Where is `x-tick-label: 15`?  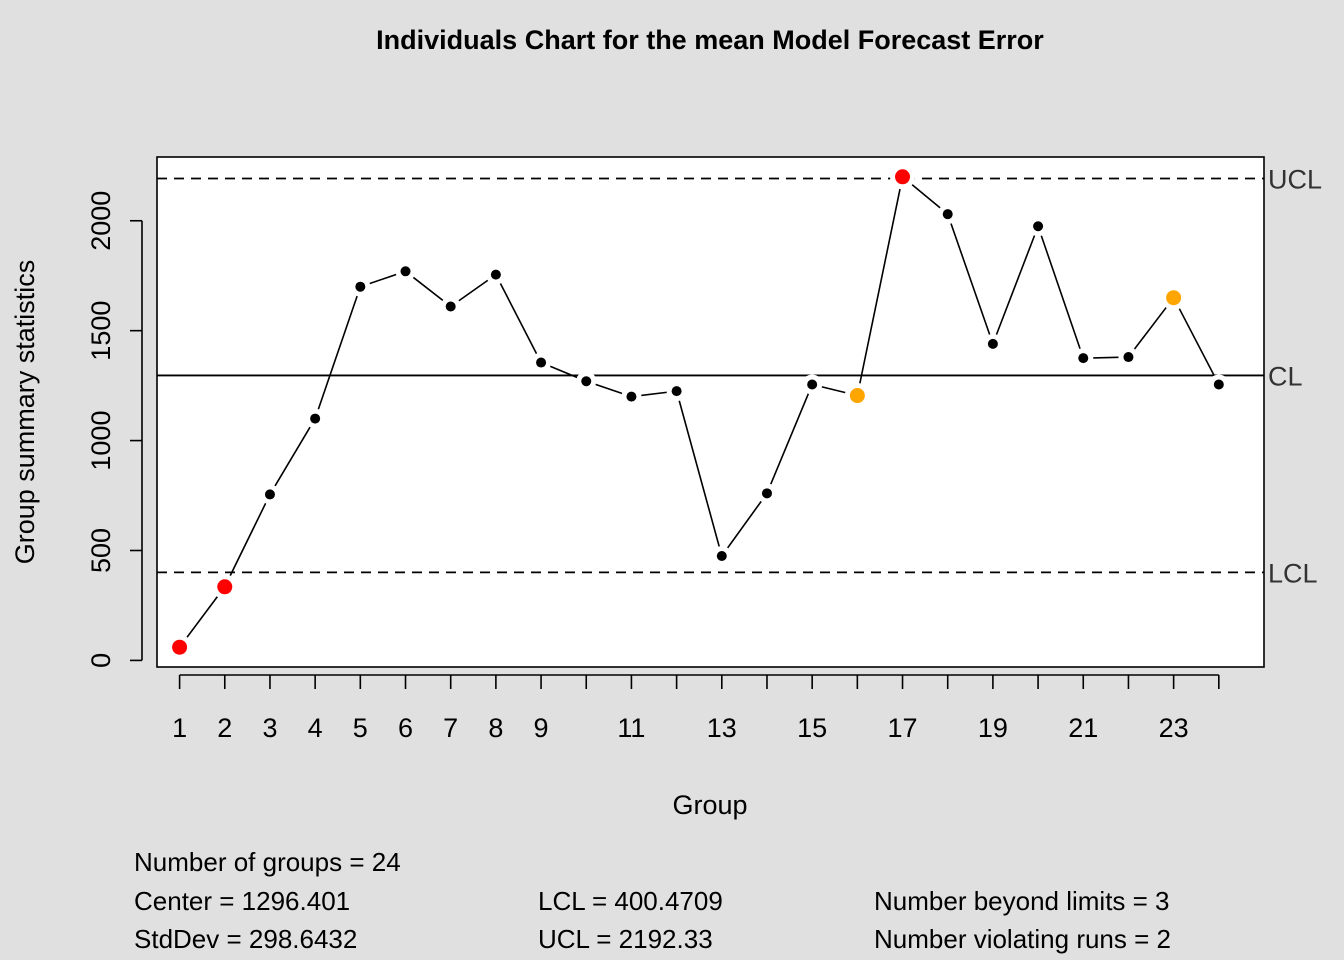 x-tick-label: 15 is located at coordinates (812, 728).